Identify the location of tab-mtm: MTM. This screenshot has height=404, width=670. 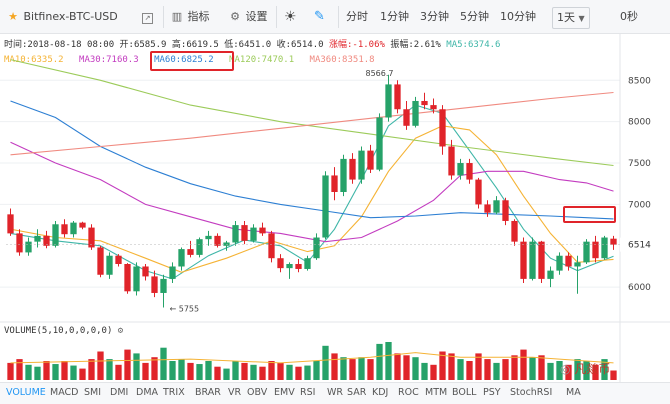
(436, 392).